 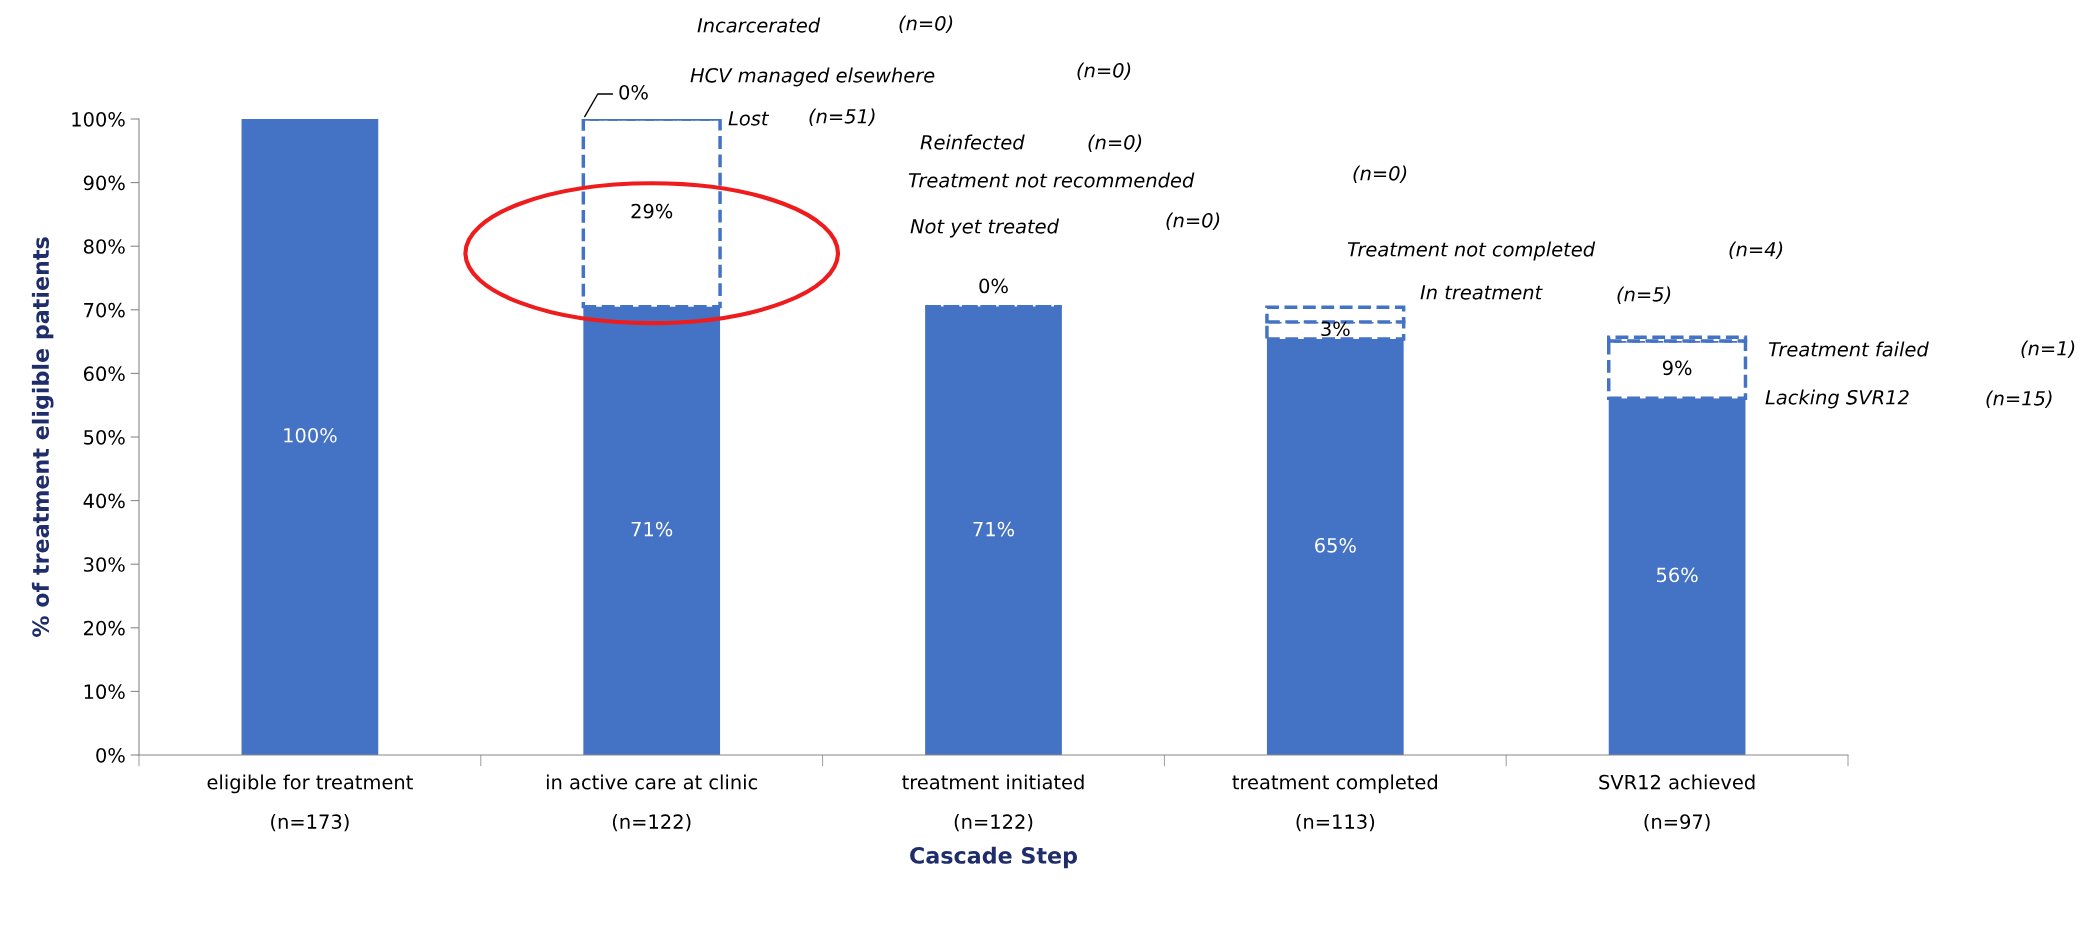 What do you see at coordinates (104, 310) in the screenshot?
I see `y-tick-label: 70%` at bounding box center [104, 310].